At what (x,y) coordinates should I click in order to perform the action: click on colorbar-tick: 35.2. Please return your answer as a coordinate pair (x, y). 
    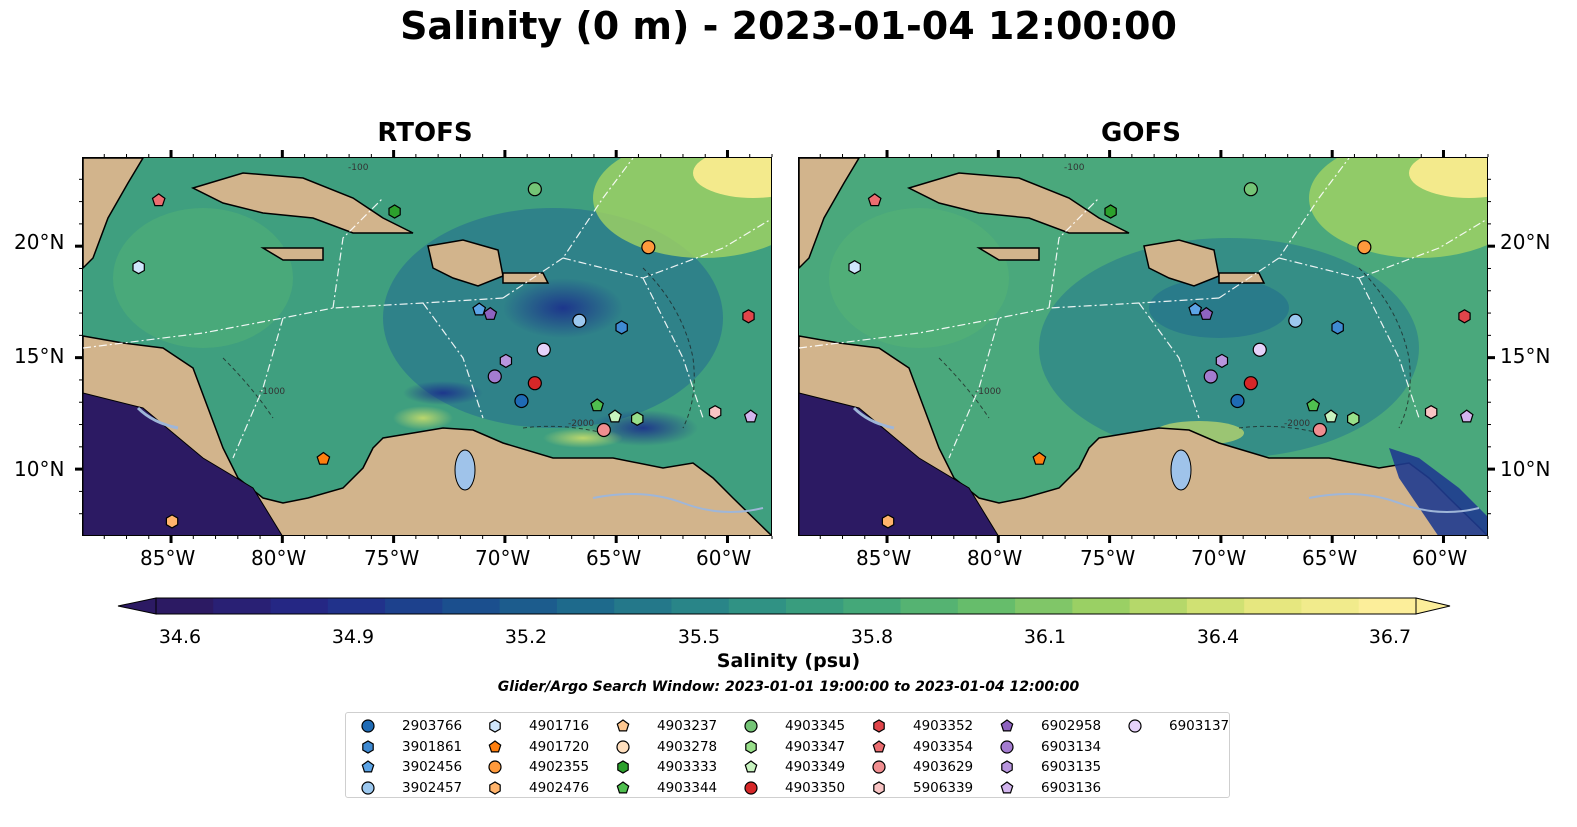
    Looking at the image, I should click on (526, 637).